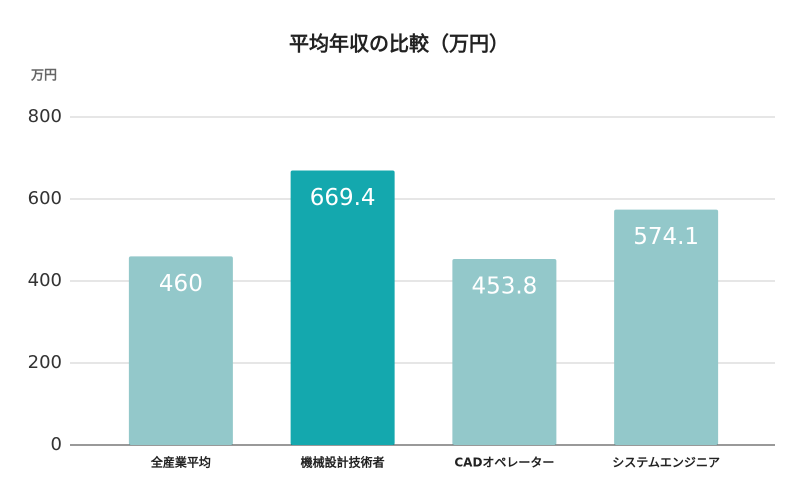 The width and height of the screenshot is (799, 494). What do you see at coordinates (45, 280) in the screenshot?
I see `y-tick-label: 400` at bounding box center [45, 280].